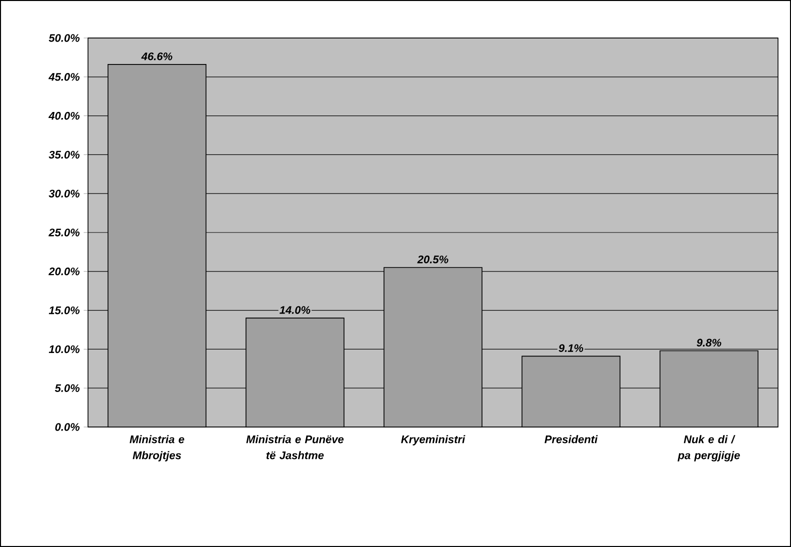  What do you see at coordinates (64, 232) in the screenshot?
I see `y-tick-label: 25.0%` at bounding box center [64, 232].